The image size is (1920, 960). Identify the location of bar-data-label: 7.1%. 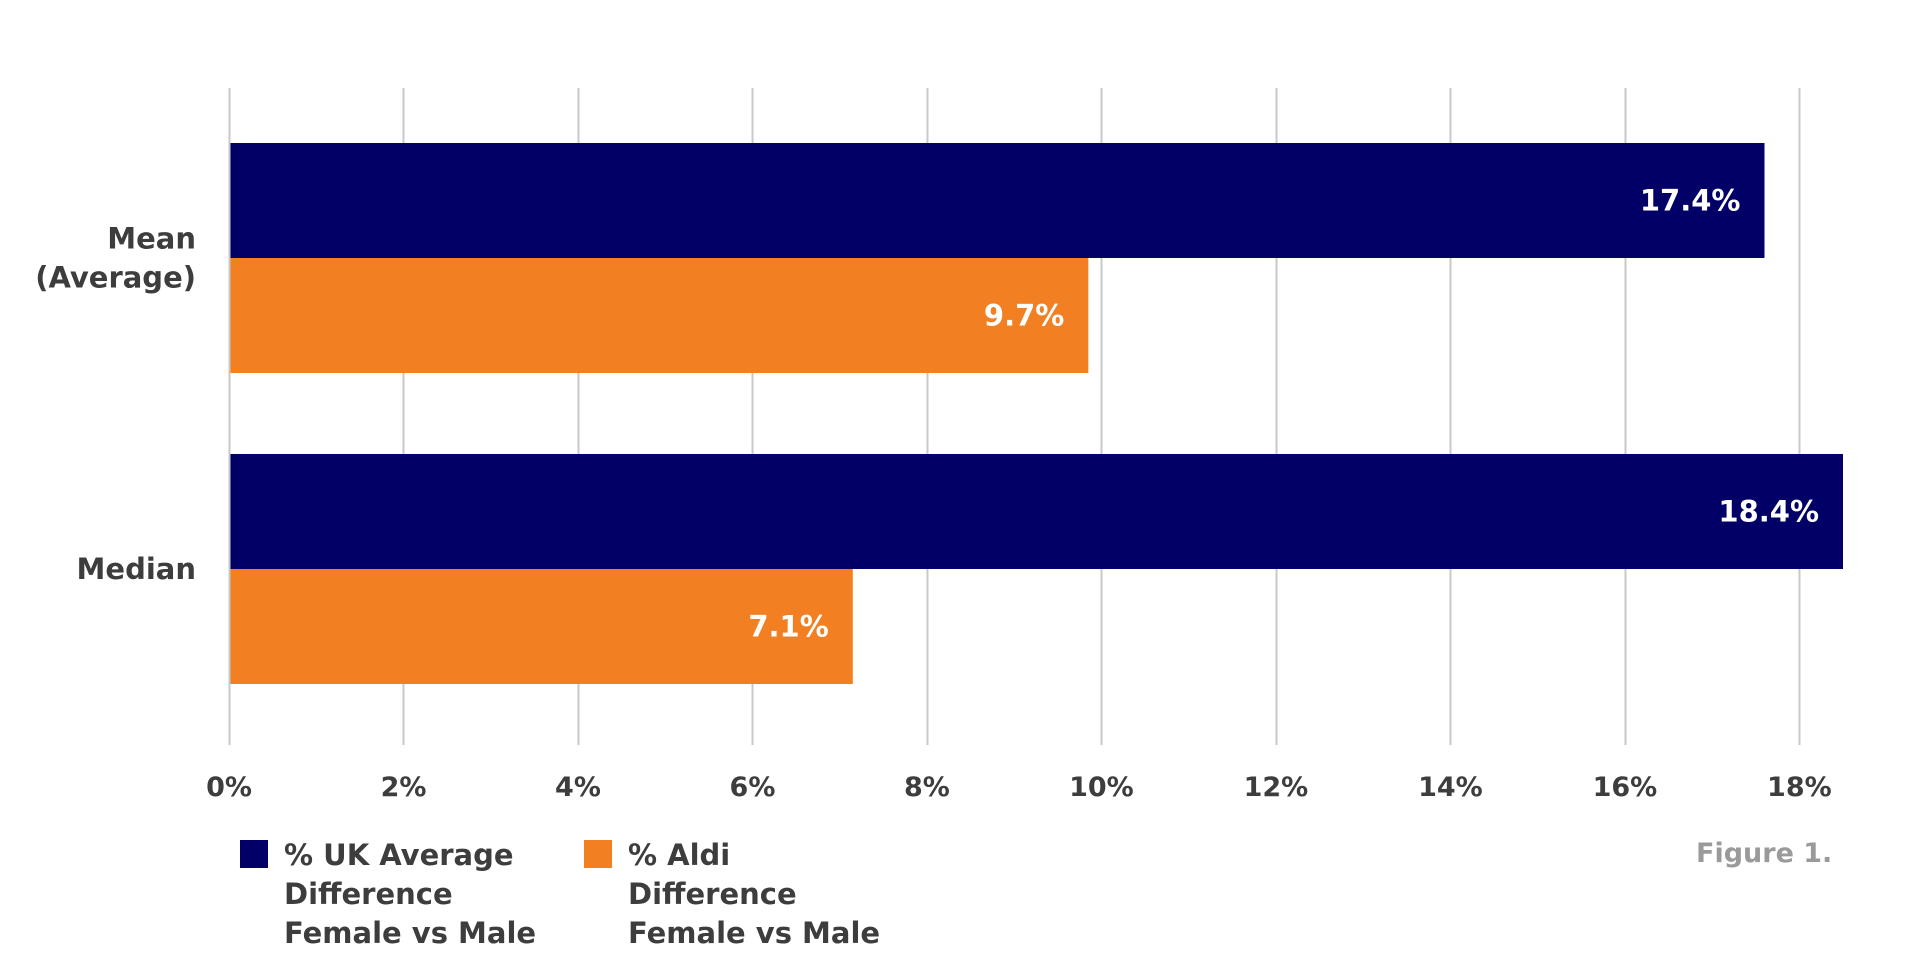
(788, 627).